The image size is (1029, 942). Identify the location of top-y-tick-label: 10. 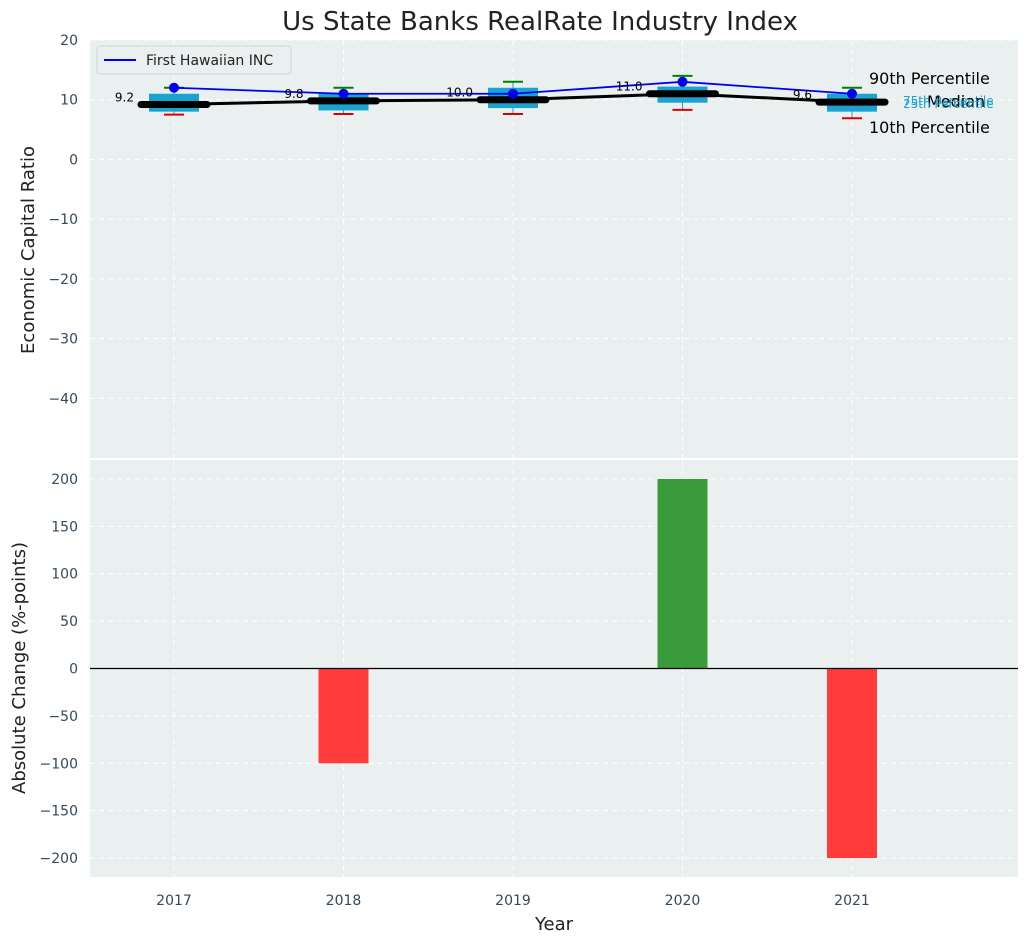
(69, 101).